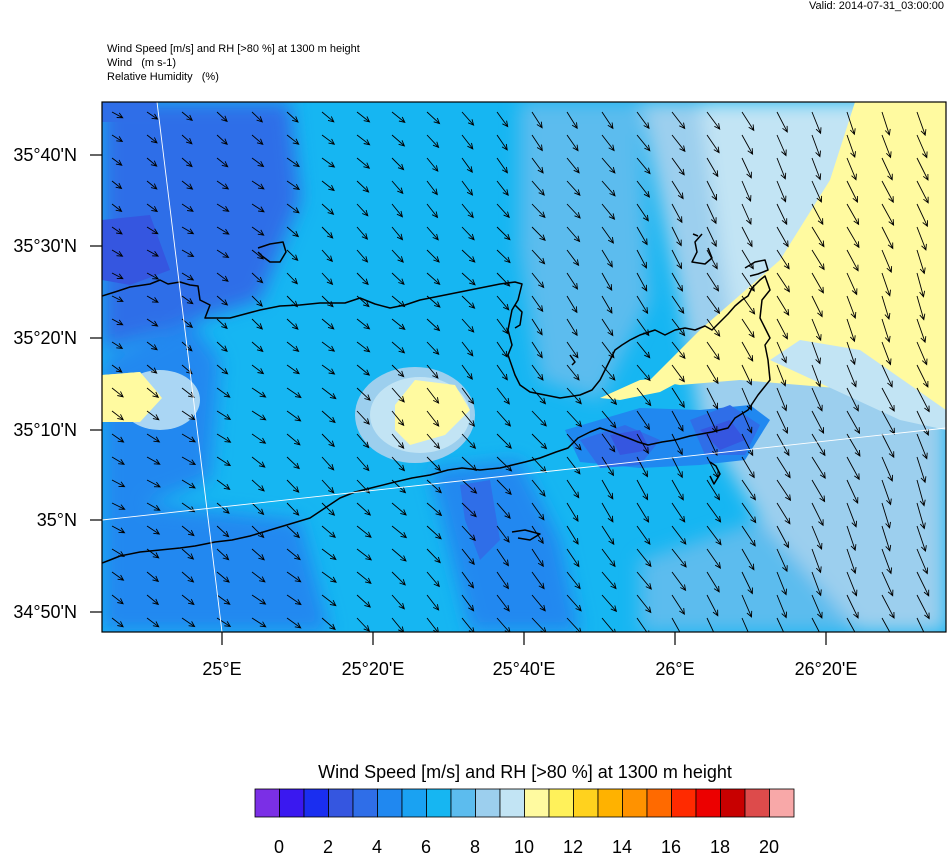 The image size is (948, 854). I want to click on colorbar-label: 0, so click(279, 845).